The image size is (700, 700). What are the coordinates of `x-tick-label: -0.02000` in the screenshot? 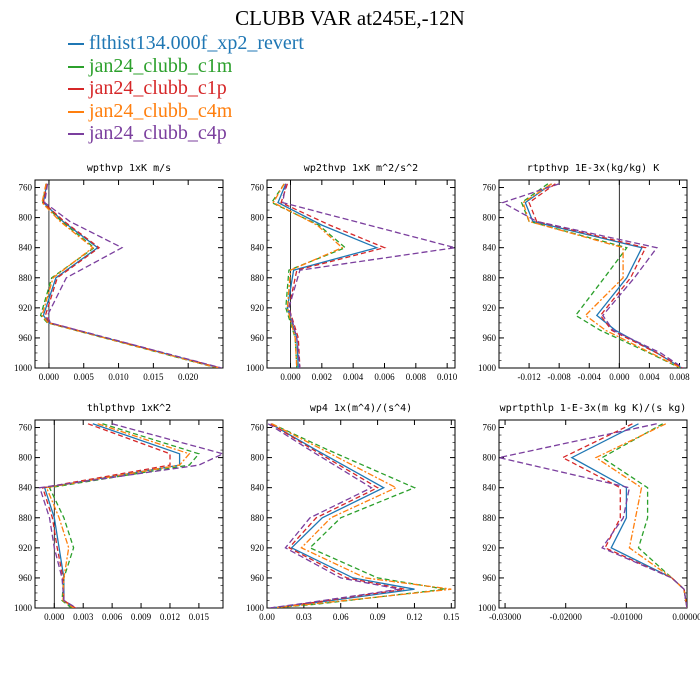 It's located at (566, 617).